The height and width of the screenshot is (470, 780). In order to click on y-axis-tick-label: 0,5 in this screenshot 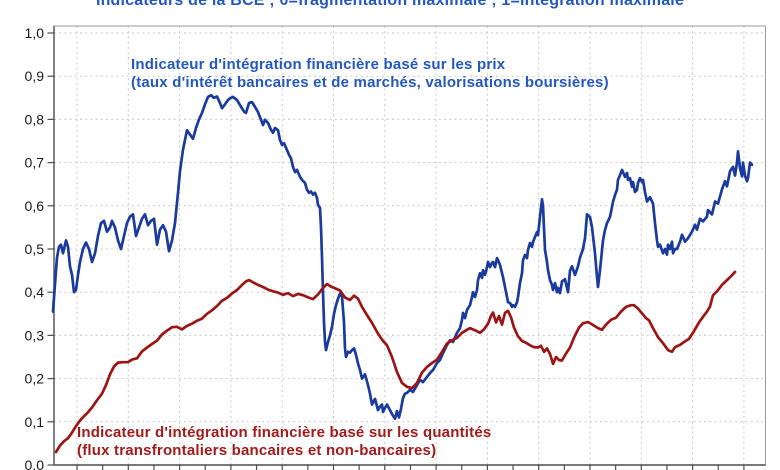, I will do `click(35, 249)`.